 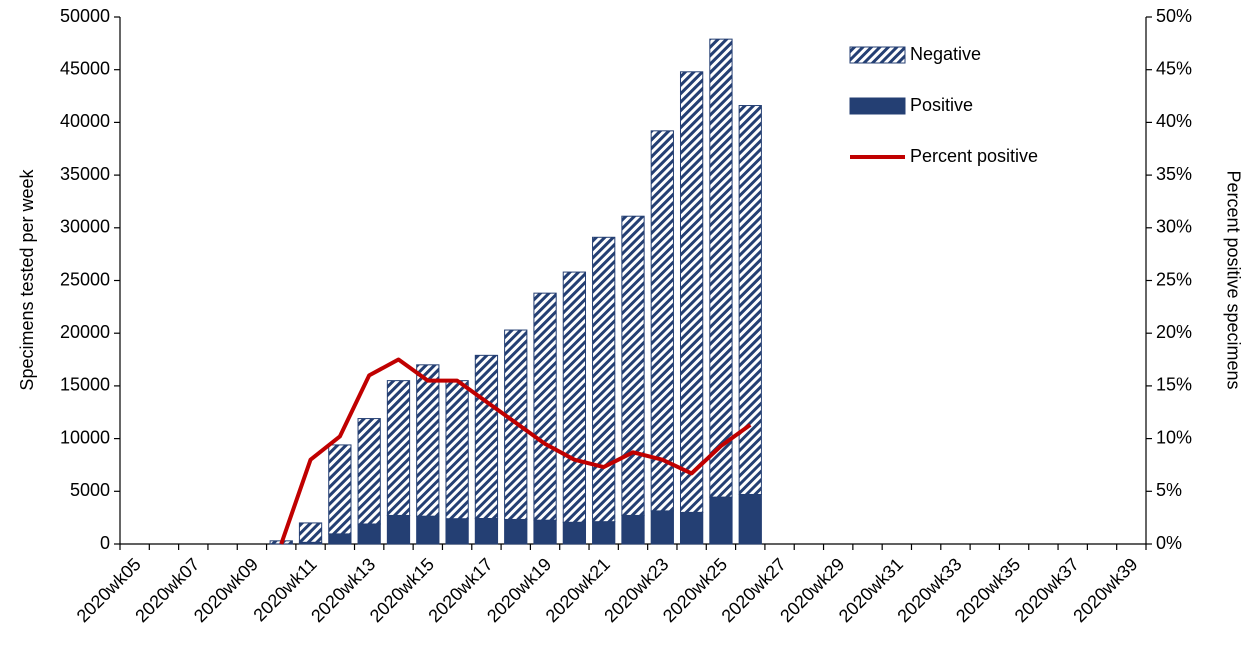 I want to click on y2-tick-label: 50%, so click(x=1174, y=16).